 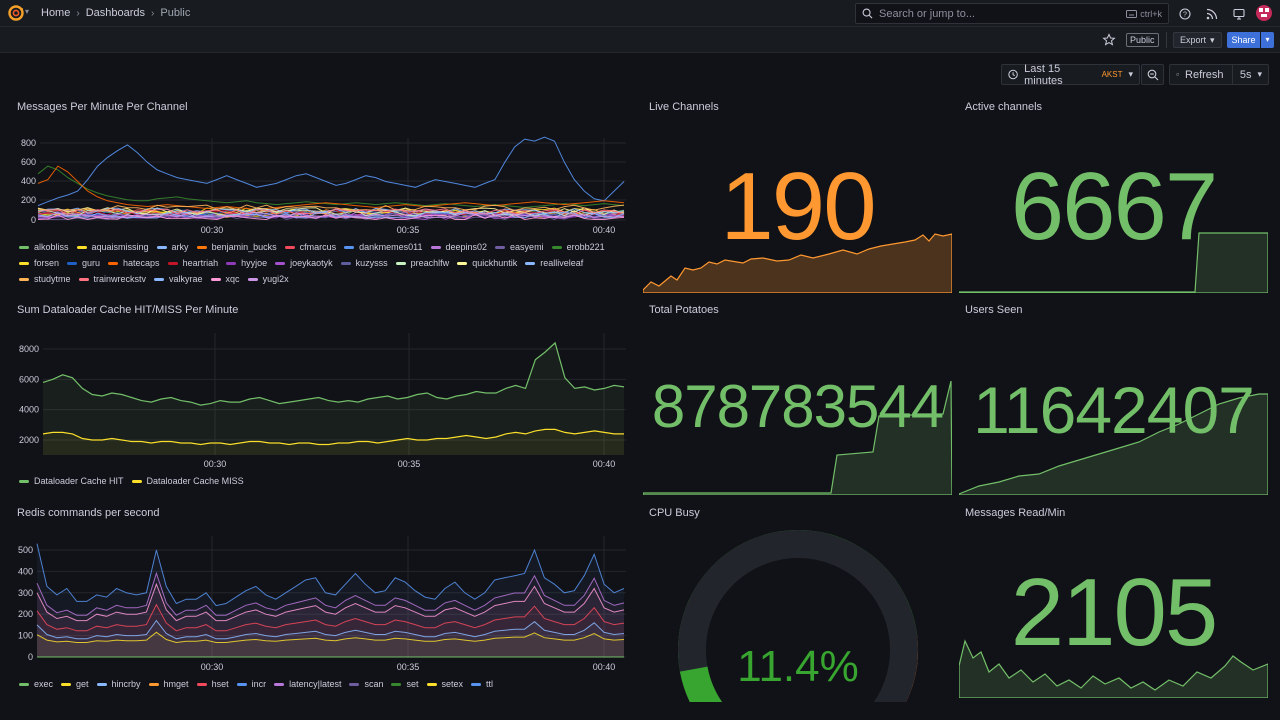 What do you see at coordinates (75, 684) in the screenshot?
I see `legend-item: get` at bounding box center [75, 684].